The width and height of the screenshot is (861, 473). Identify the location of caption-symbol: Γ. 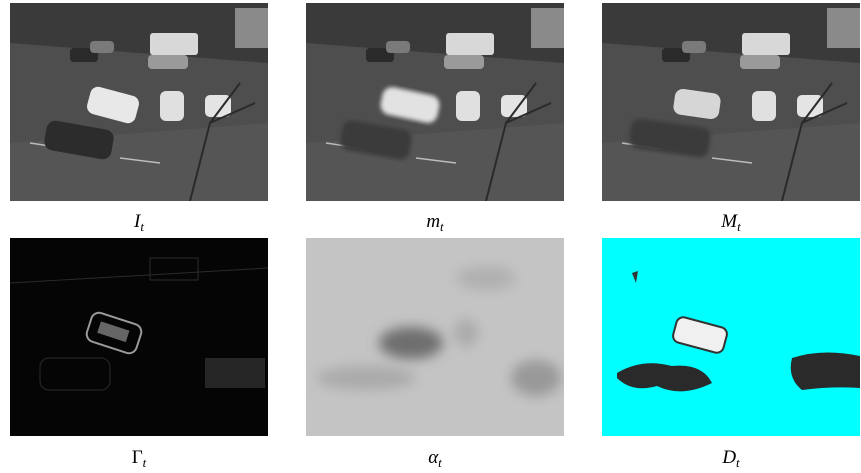
(137, 457).